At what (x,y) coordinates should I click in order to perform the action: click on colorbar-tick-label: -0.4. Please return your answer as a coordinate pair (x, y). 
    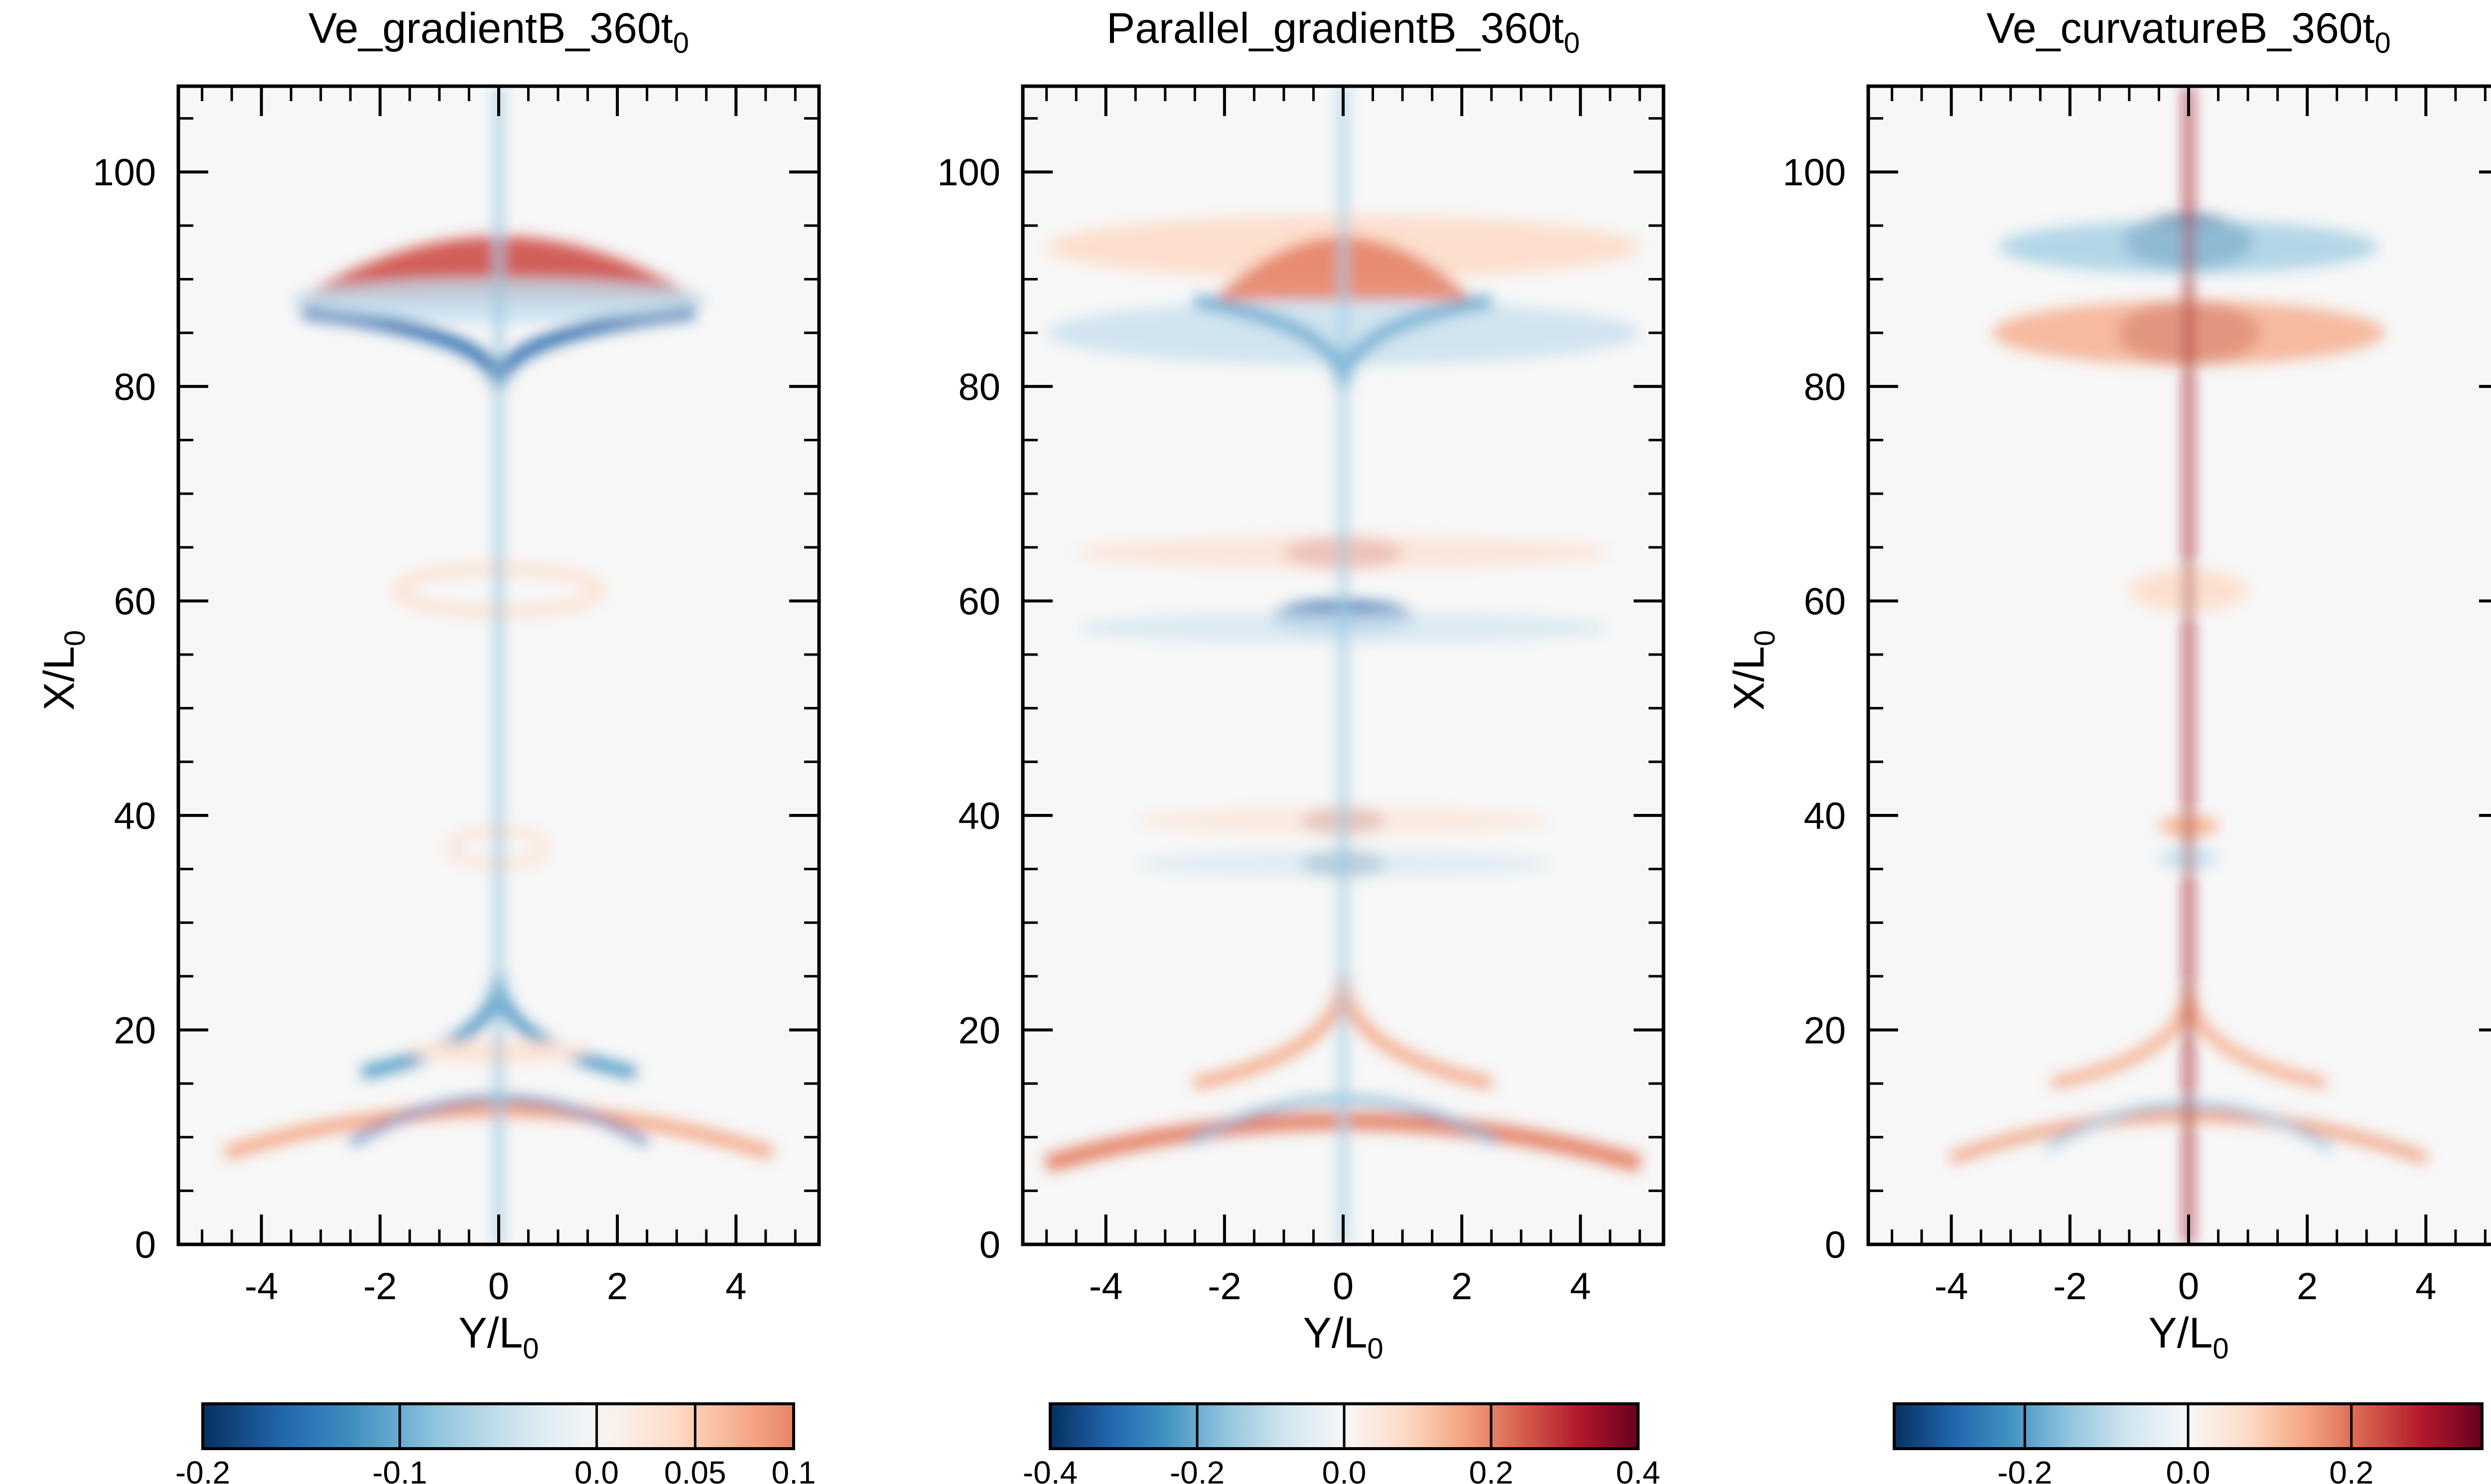
    Looking at the image, I should click on (1050, 1469).